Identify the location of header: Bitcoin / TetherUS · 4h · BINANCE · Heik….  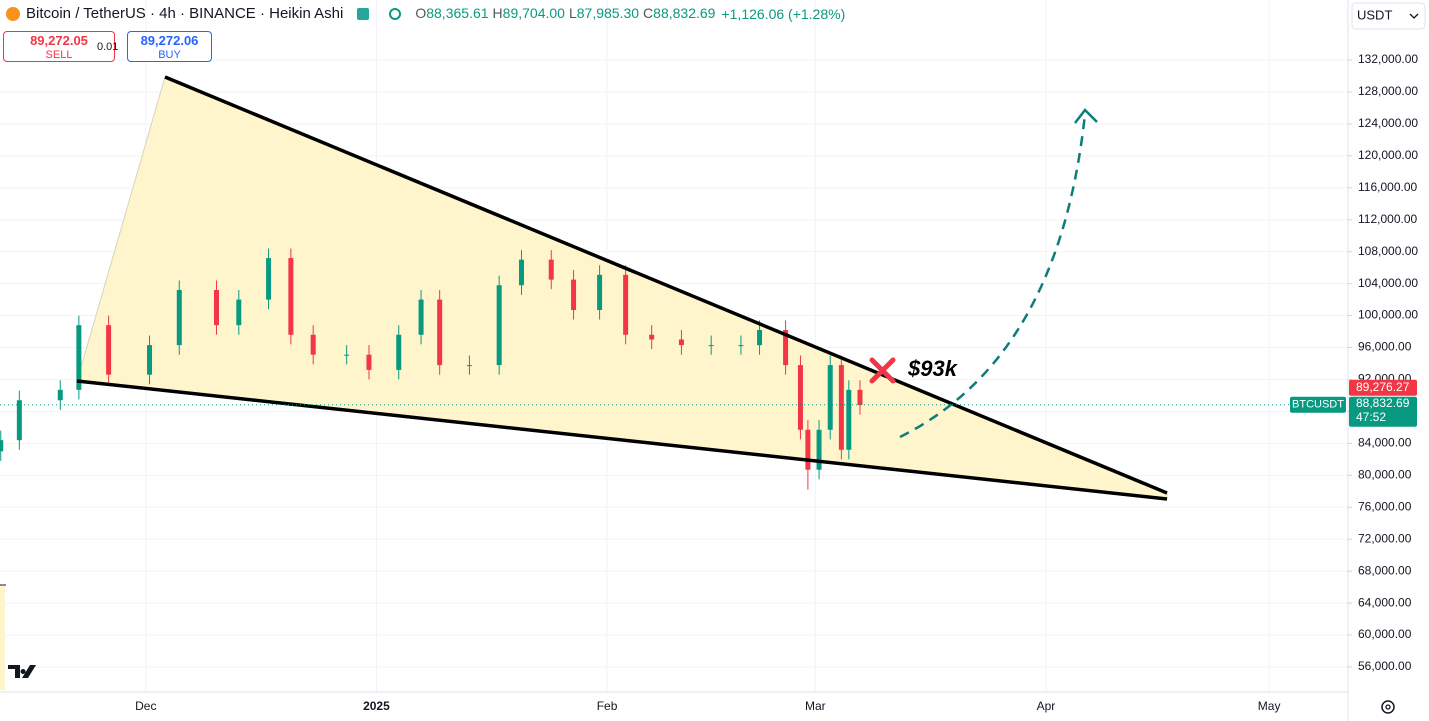
(425, 13).